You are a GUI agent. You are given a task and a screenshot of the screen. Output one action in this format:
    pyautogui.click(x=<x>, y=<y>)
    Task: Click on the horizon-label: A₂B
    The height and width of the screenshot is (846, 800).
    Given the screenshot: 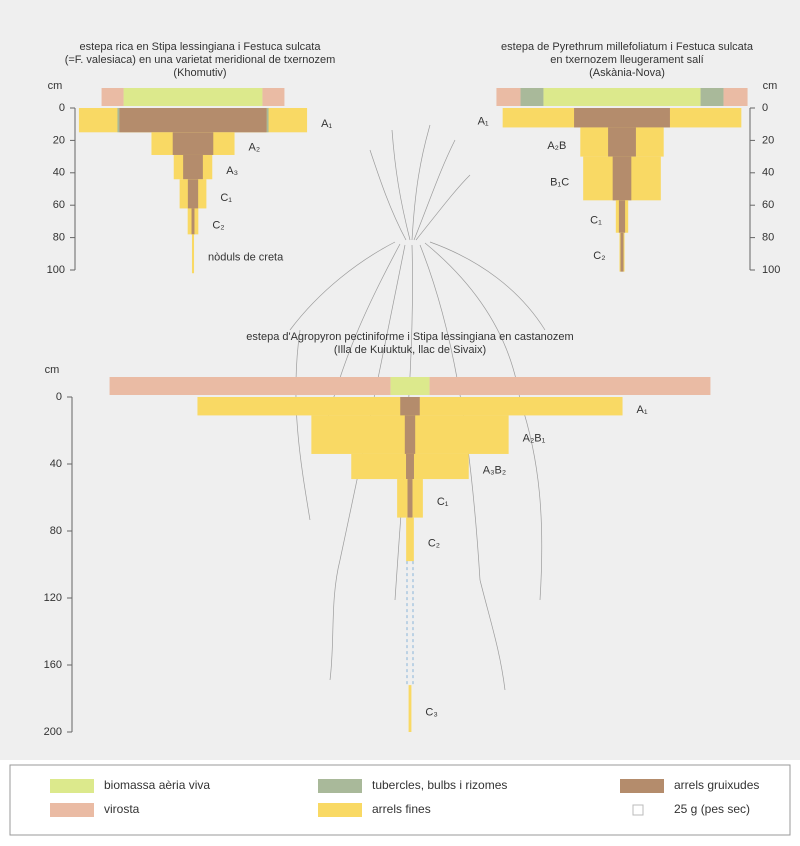 What is the action you would take?
    pyautogui.click(x=556, y=146)
    